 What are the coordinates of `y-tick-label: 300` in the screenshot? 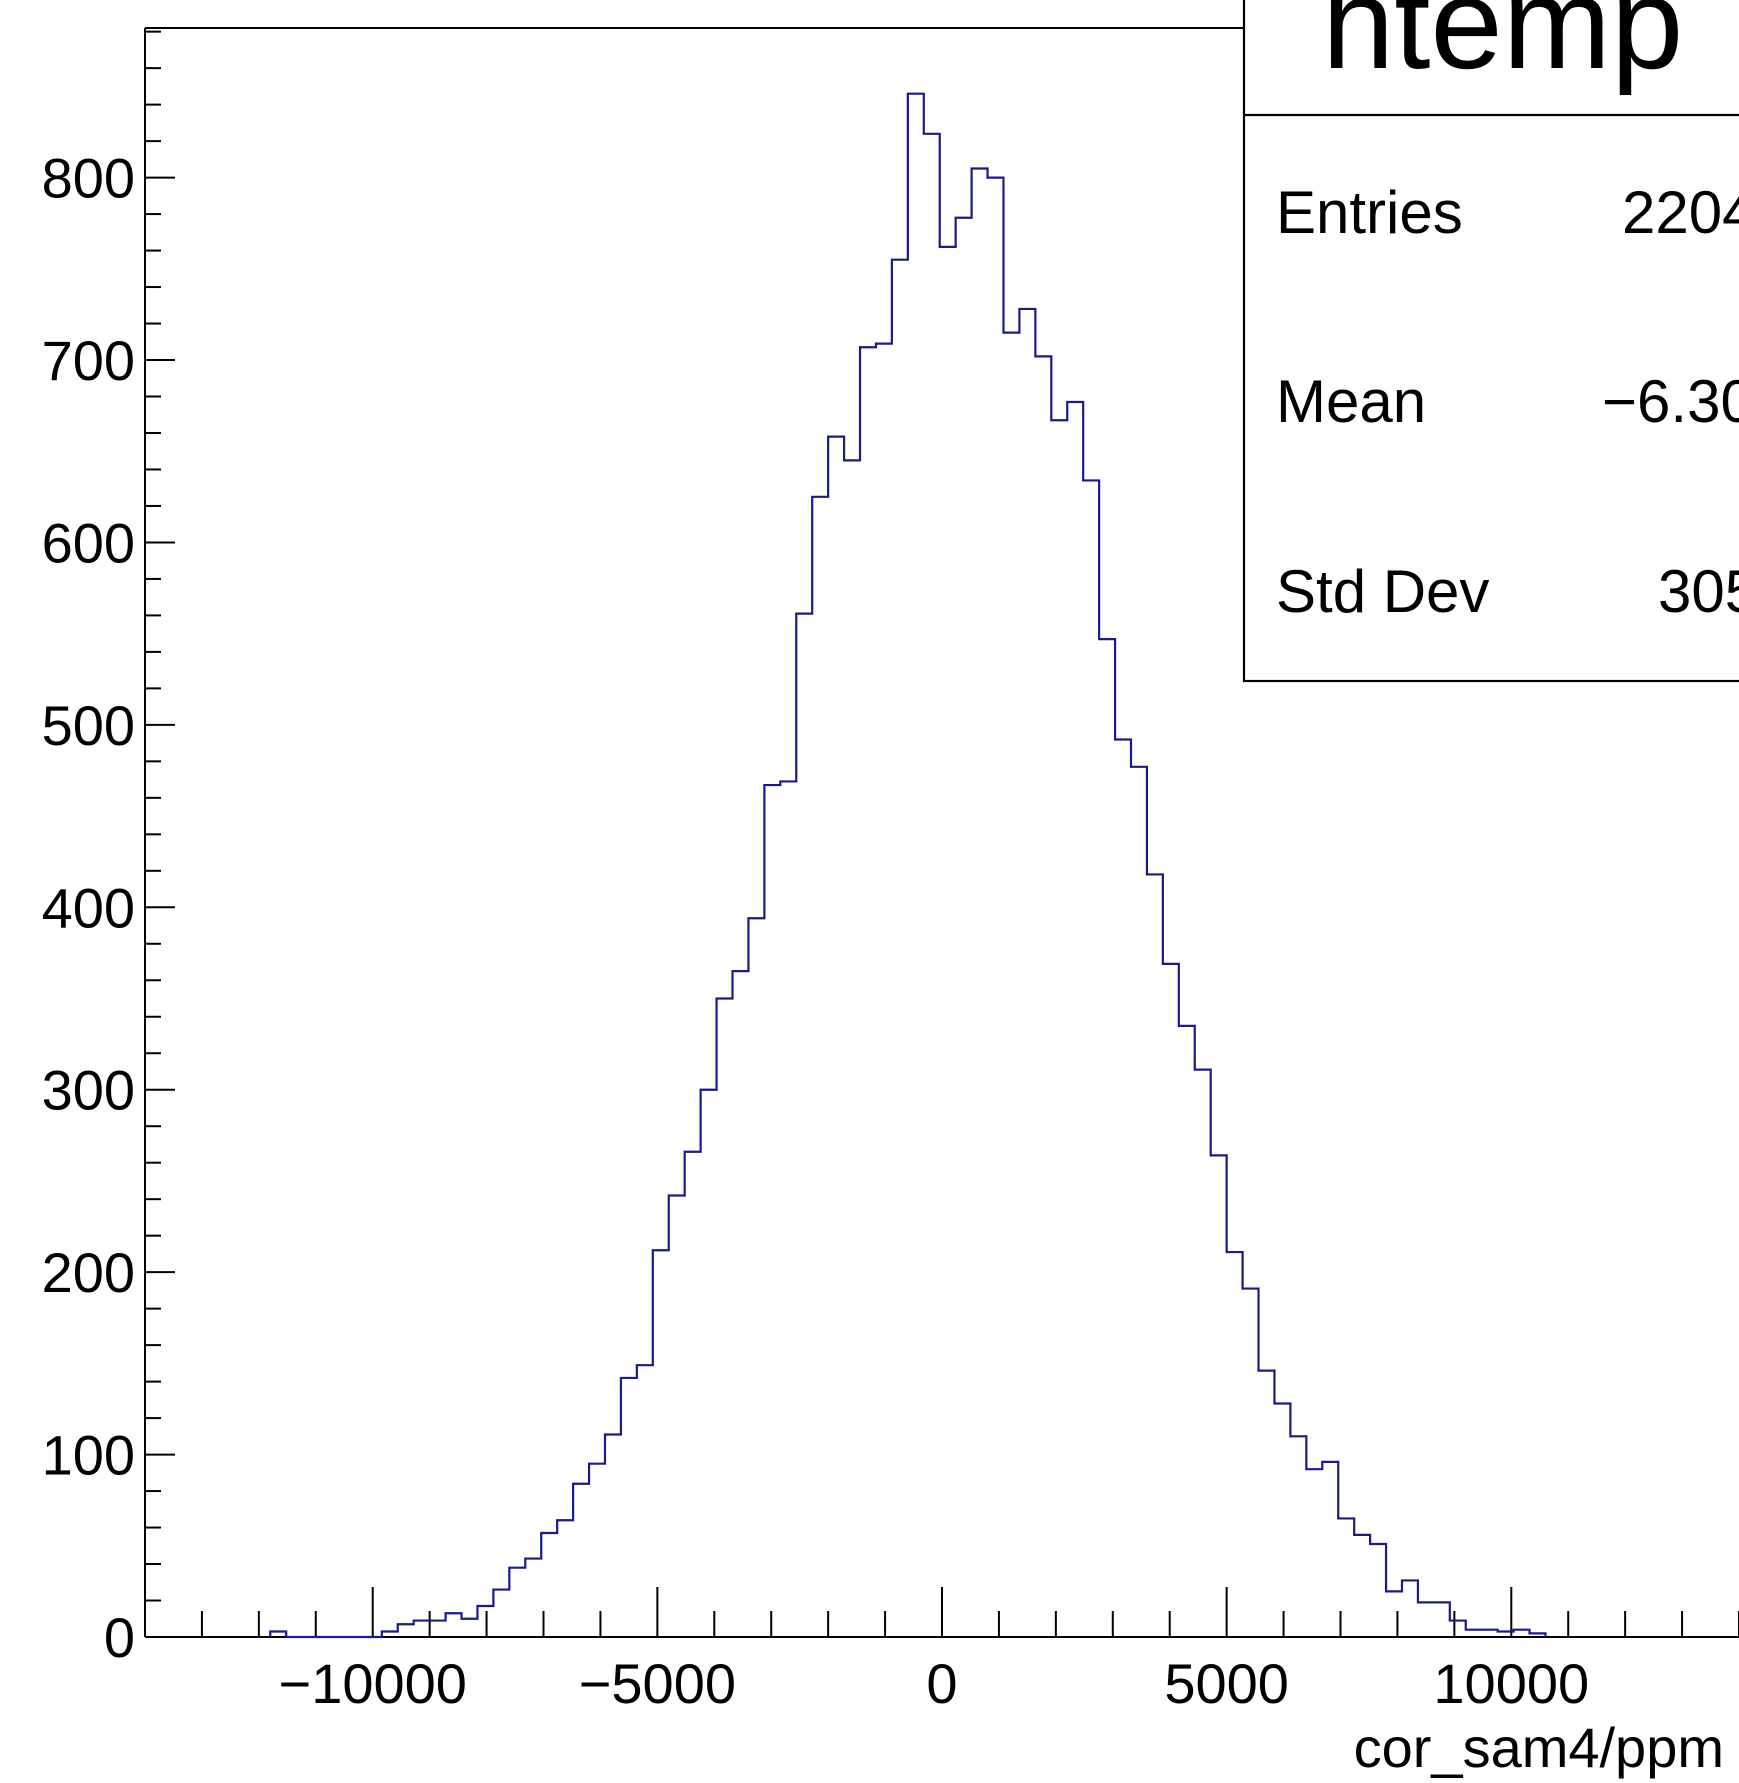 It's located at (88, 1090).